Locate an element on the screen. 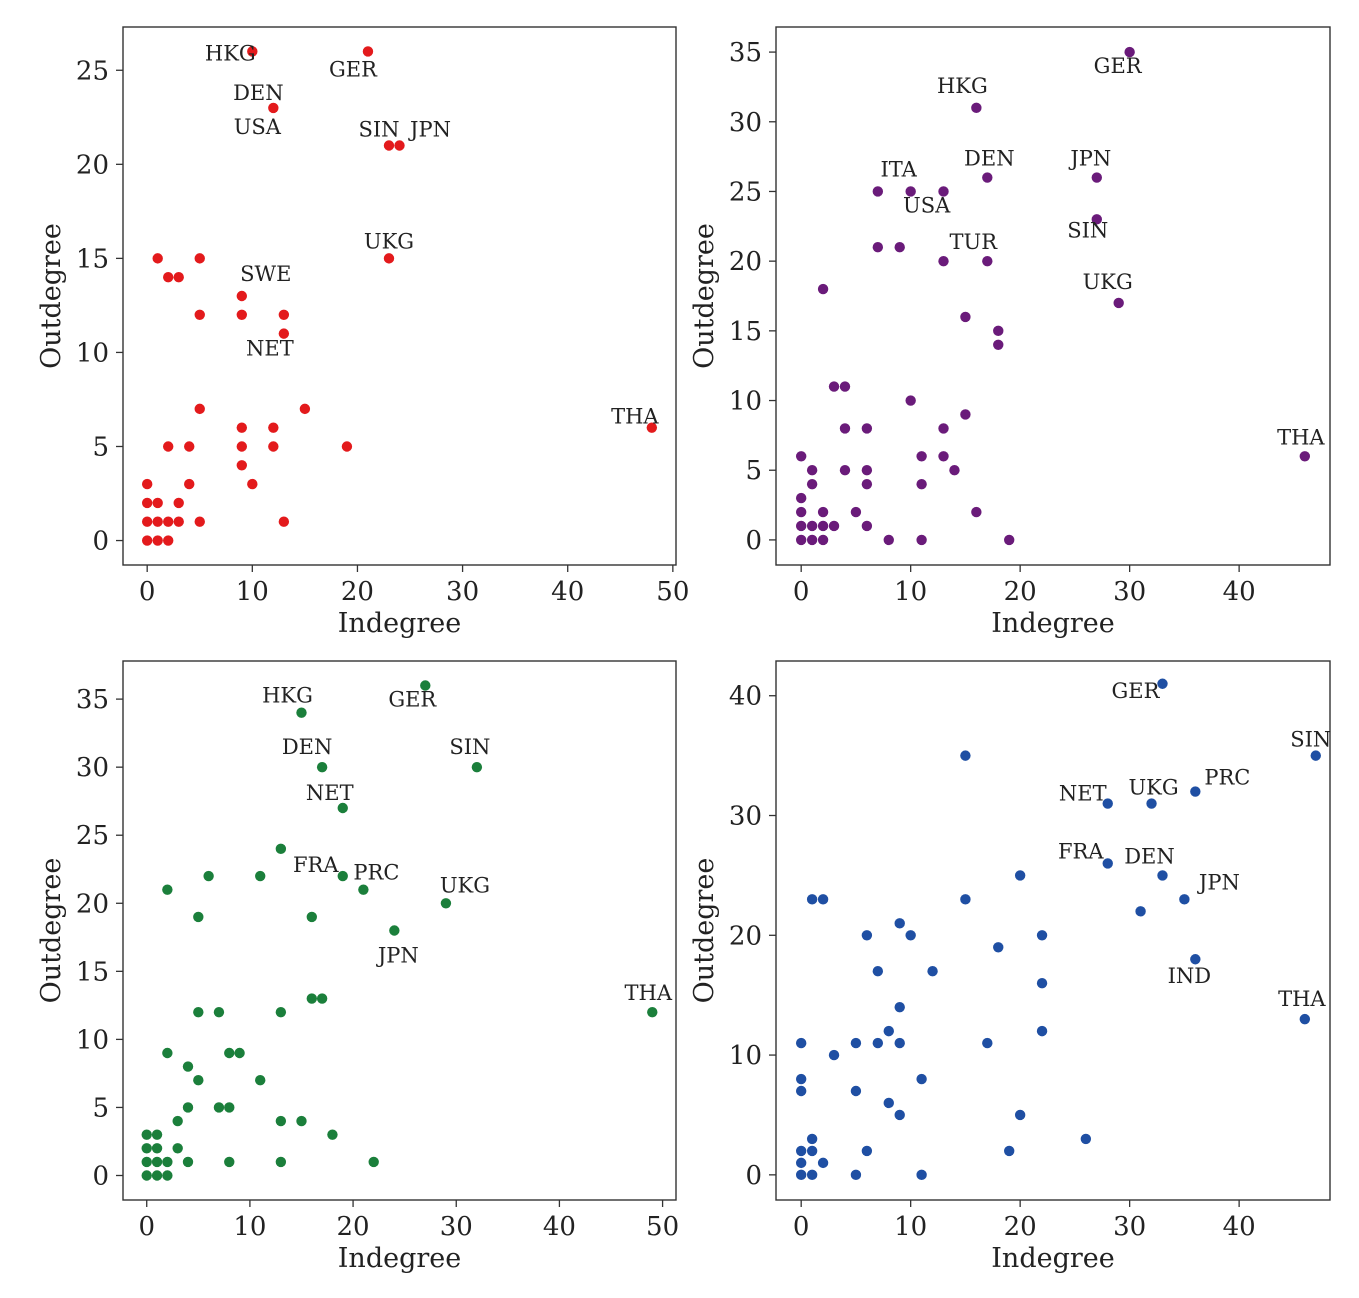 This screenshot has height=1298, width=1359. point-label: HKG is located at coordinates (287, 696).